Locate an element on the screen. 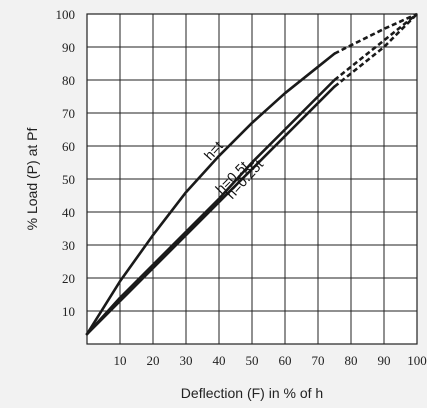 This screenshot has height=408, width=427. y-tick-label: 50 is located at coordinates (68, 179).